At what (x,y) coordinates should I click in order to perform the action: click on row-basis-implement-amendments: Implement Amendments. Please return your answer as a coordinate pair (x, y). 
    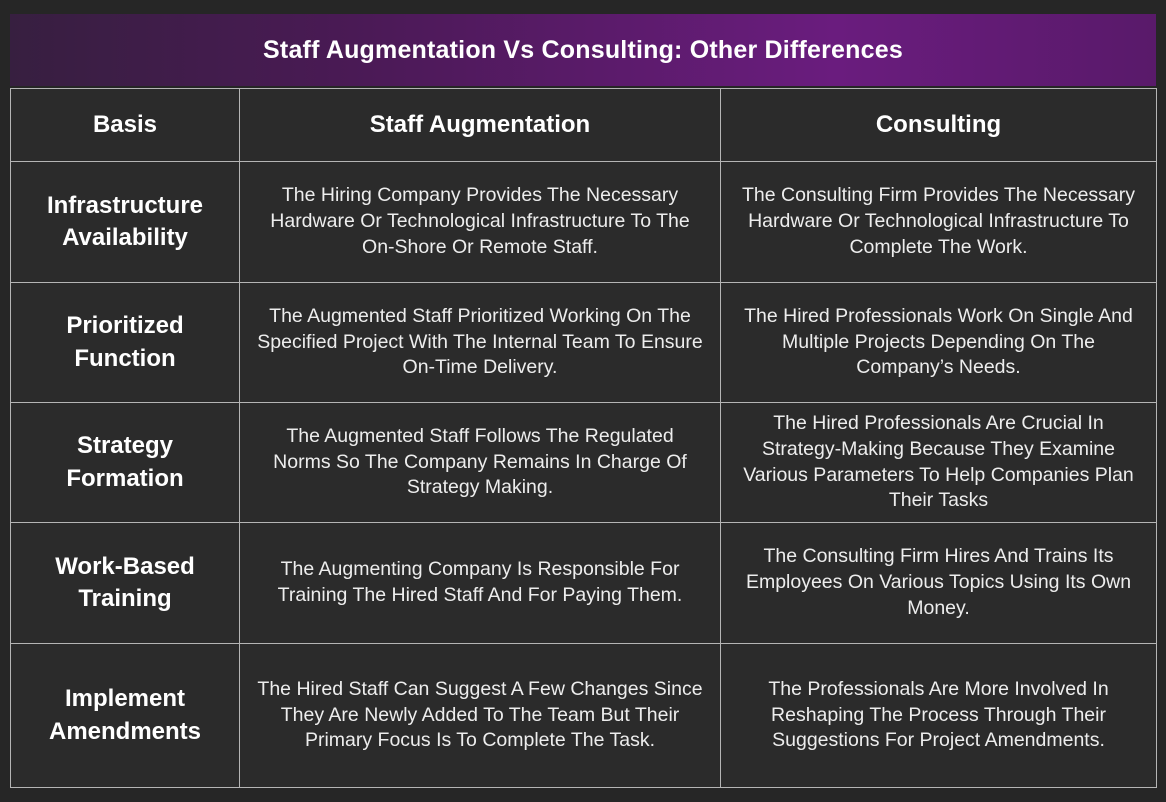
    Looking at the image, I should click on (125, 715).